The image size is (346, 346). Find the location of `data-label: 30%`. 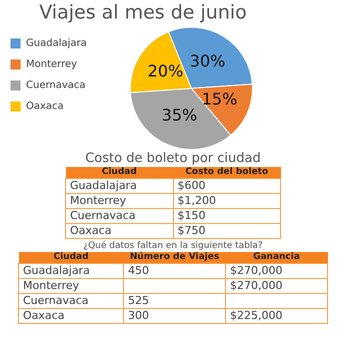

data-label: 30% is located at coordinates (208, 61).